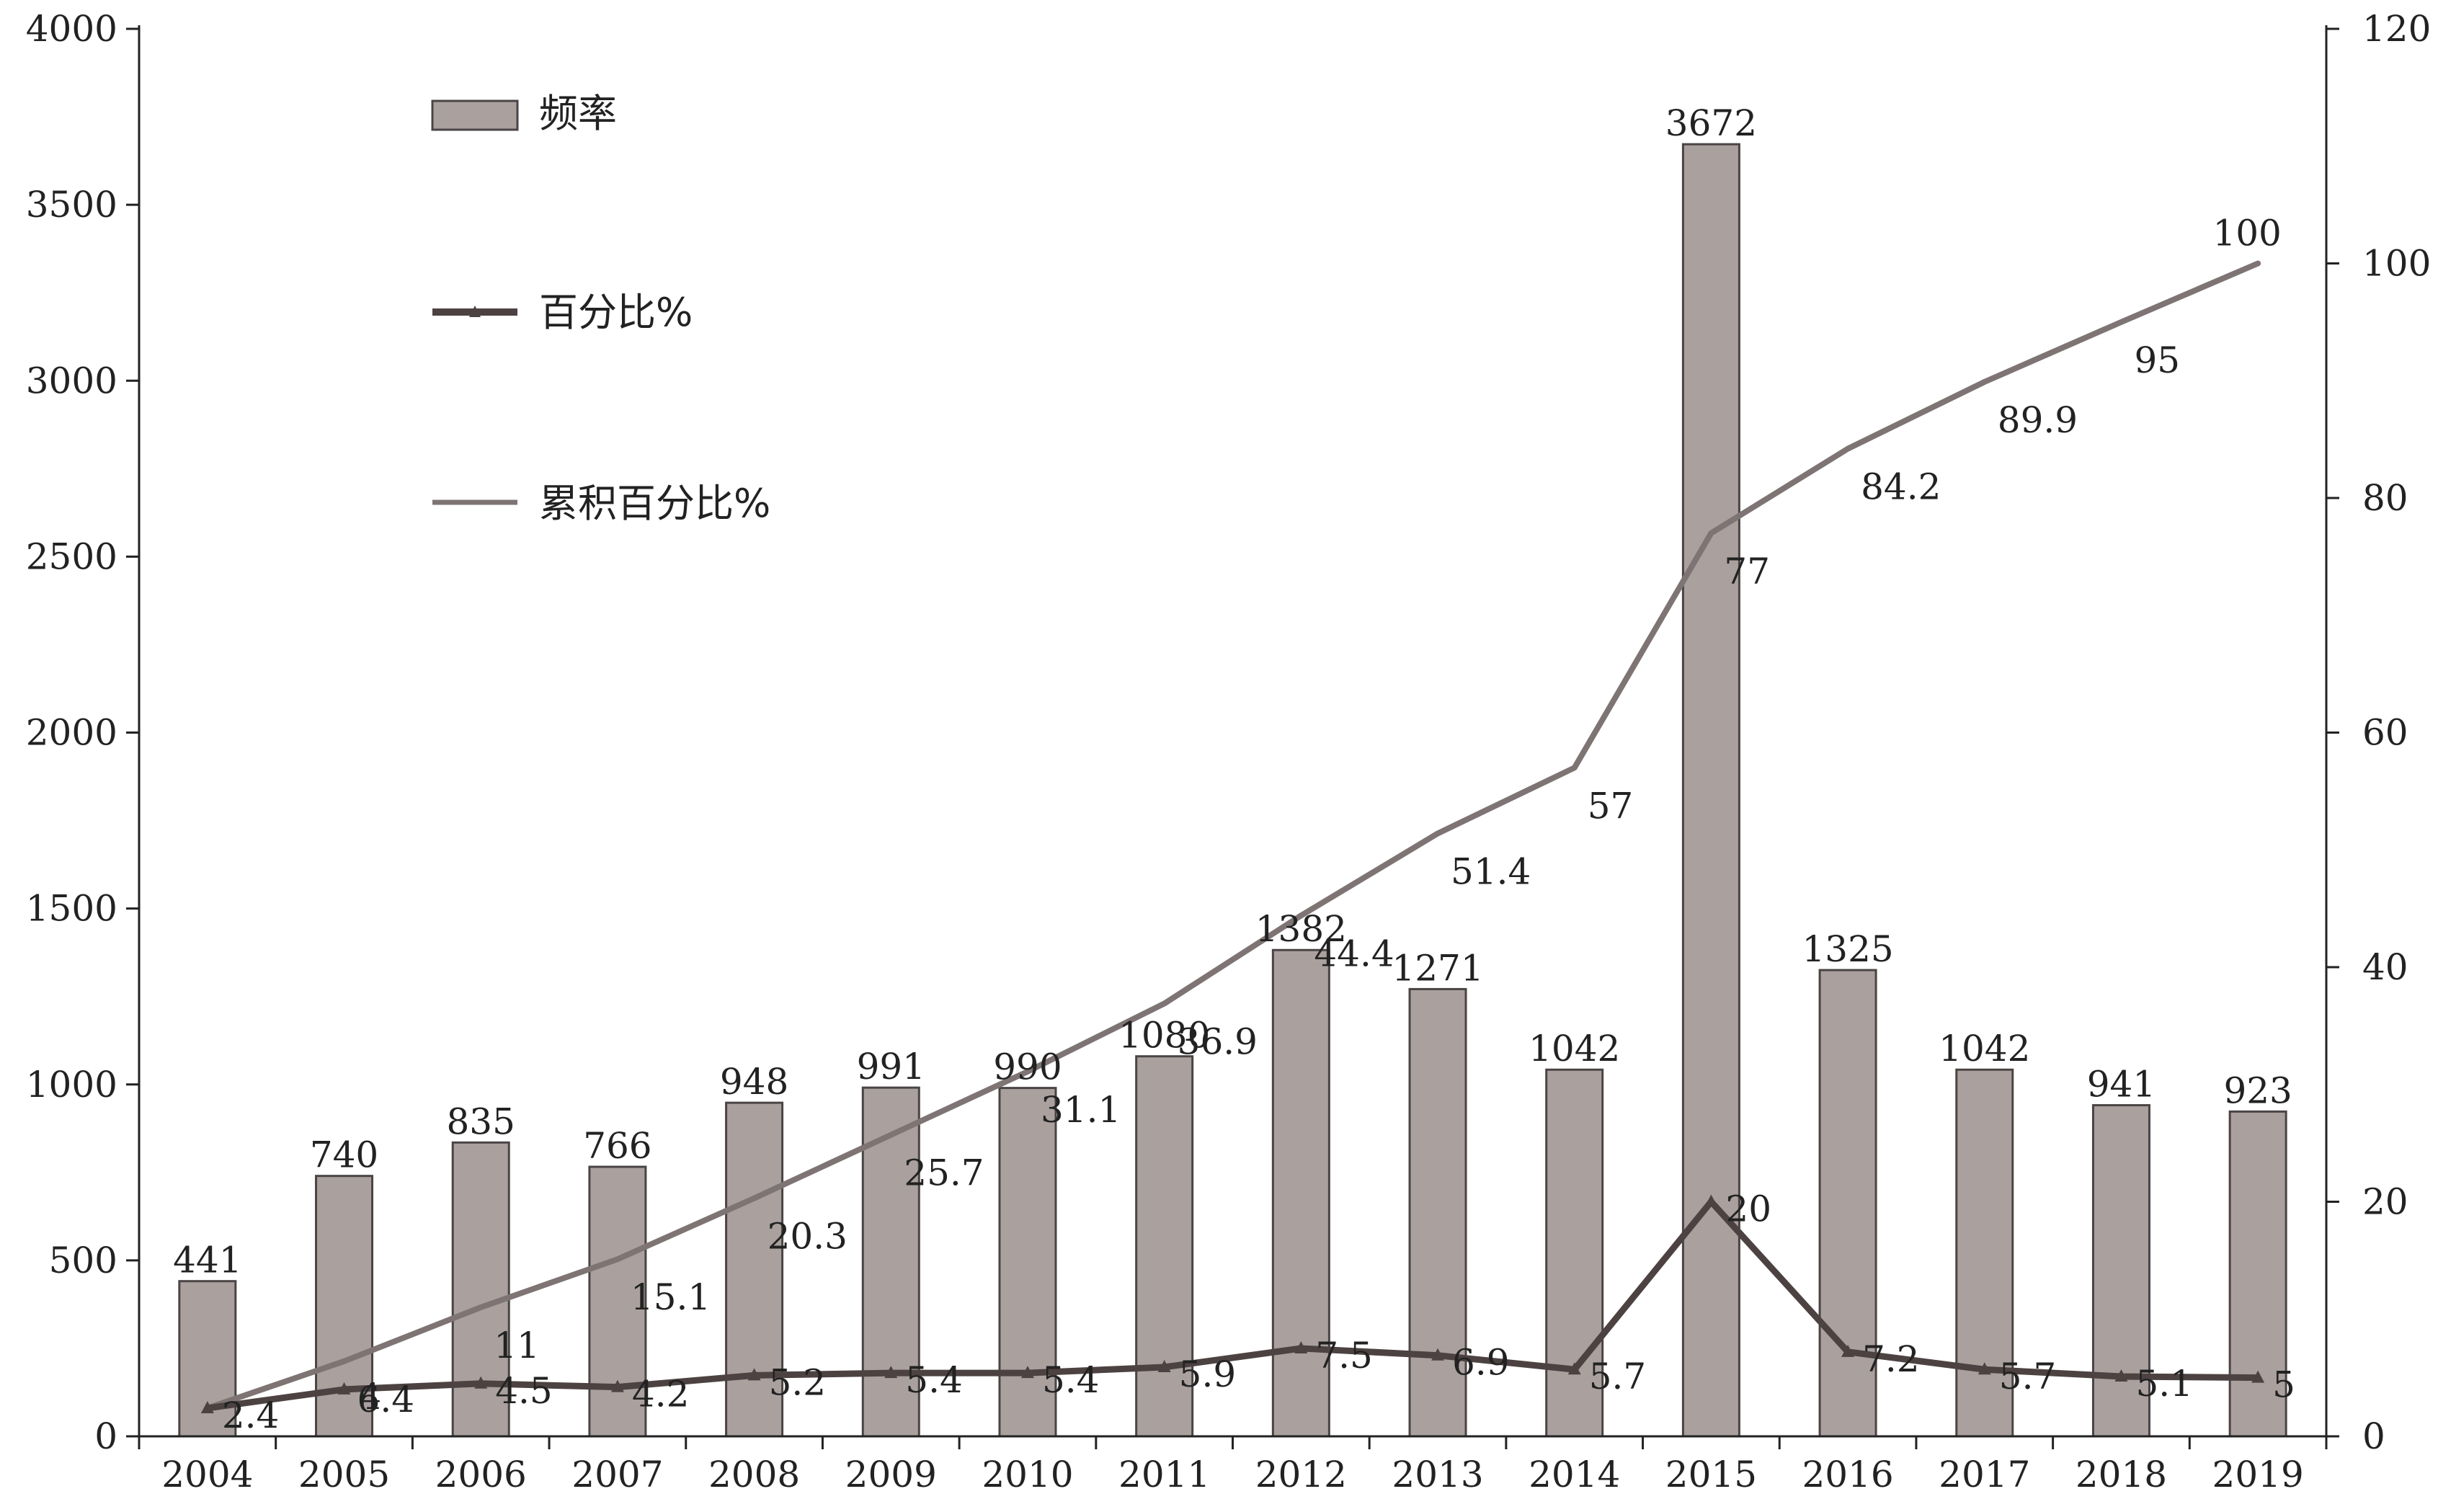  I want to click on bar-value-label-2014: 1042, so click(1574, 1049).